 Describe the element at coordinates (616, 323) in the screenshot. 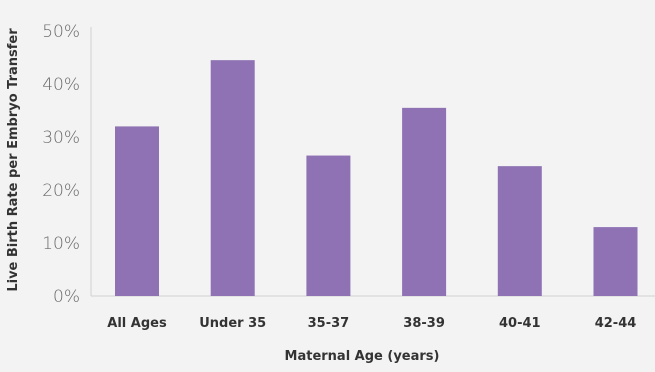

I see `x-tick-label: 42-44` at that location.